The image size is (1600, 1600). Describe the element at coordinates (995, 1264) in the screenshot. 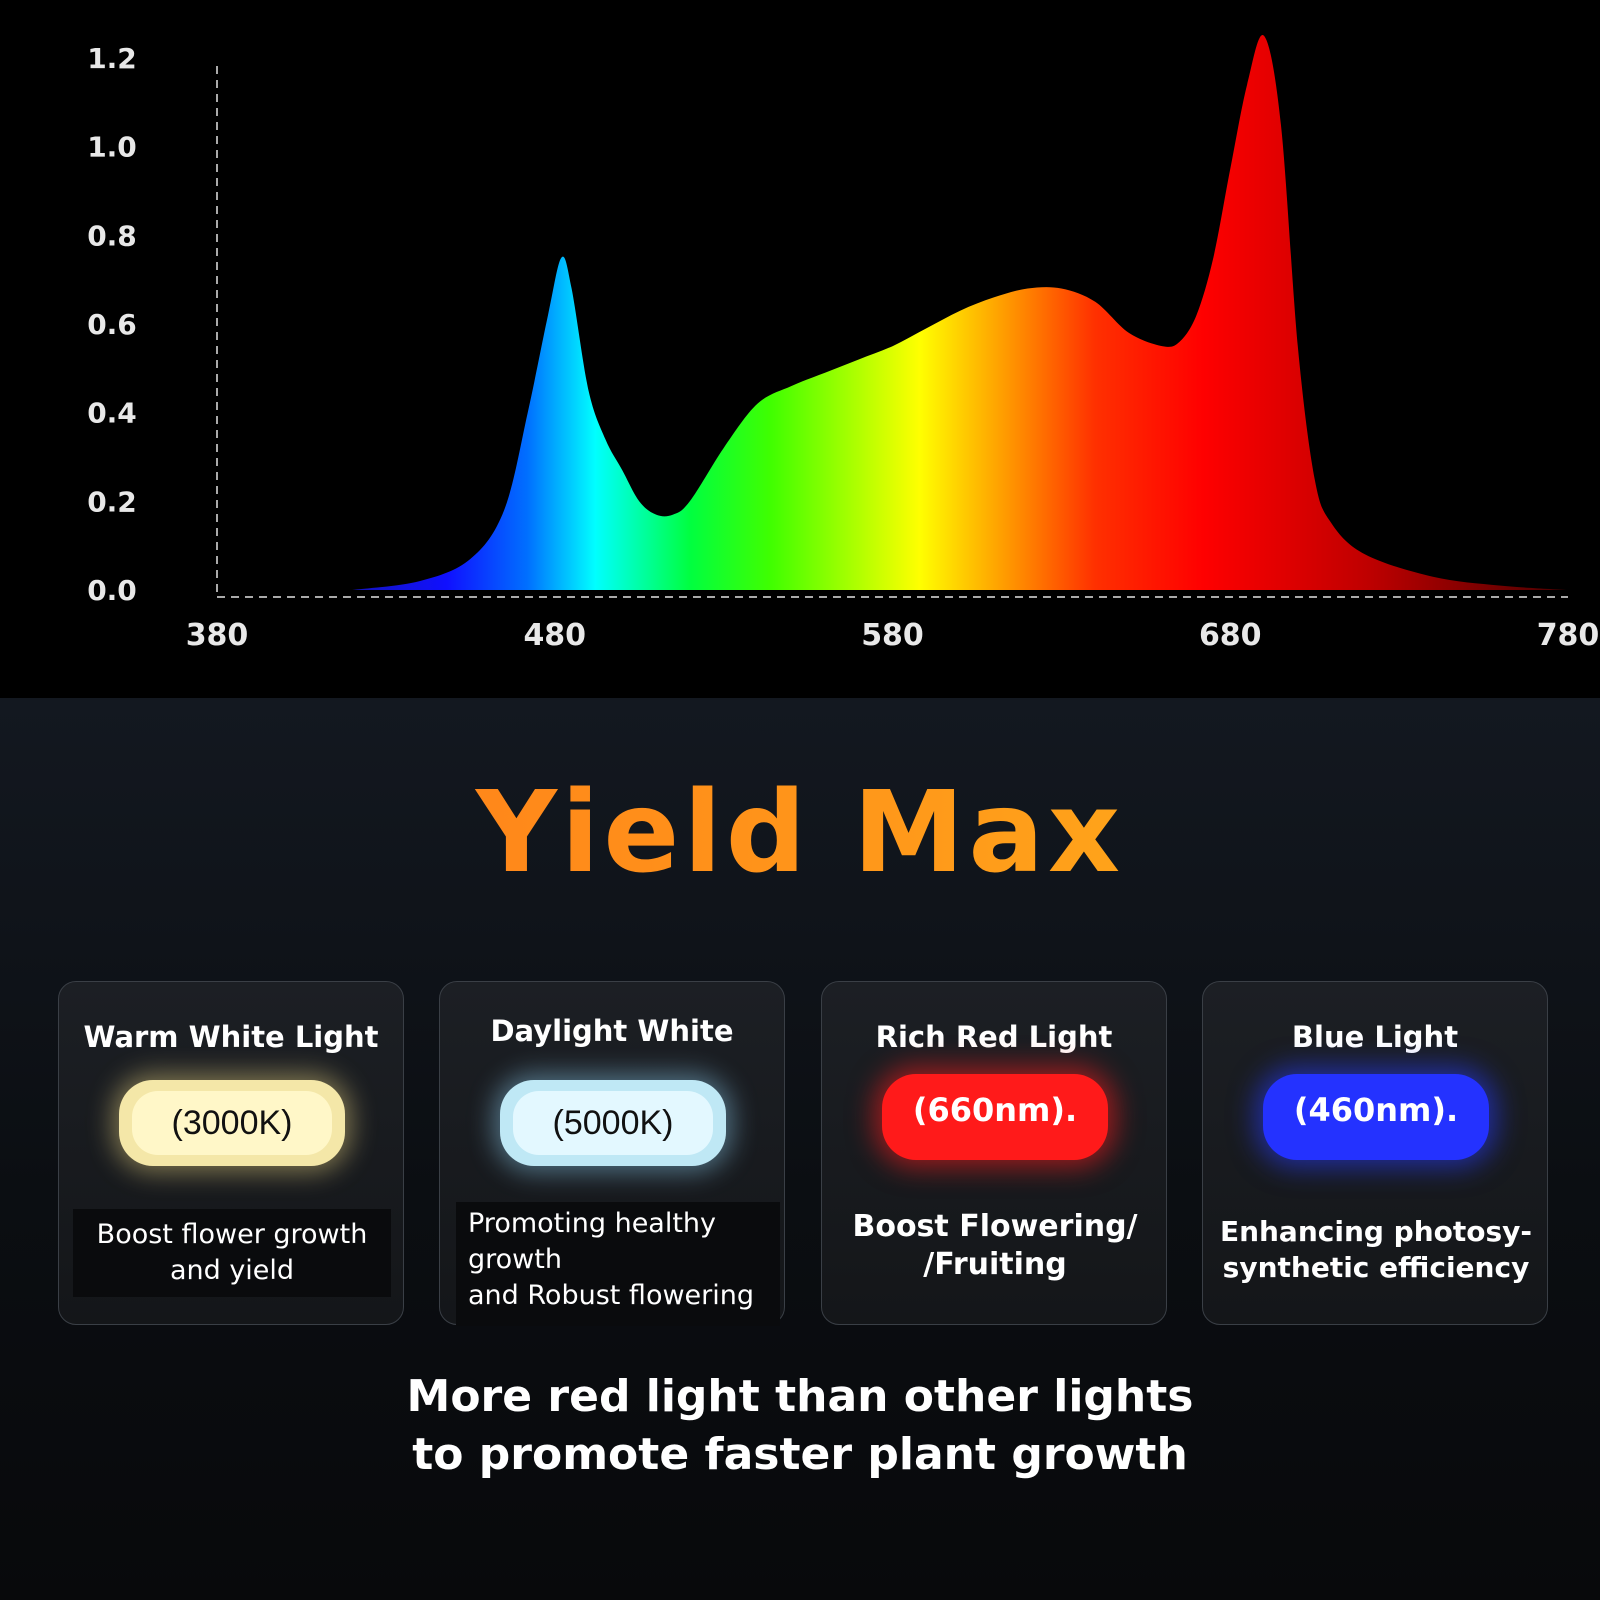

I see `card-desc-line: /Fruiting` at that location.